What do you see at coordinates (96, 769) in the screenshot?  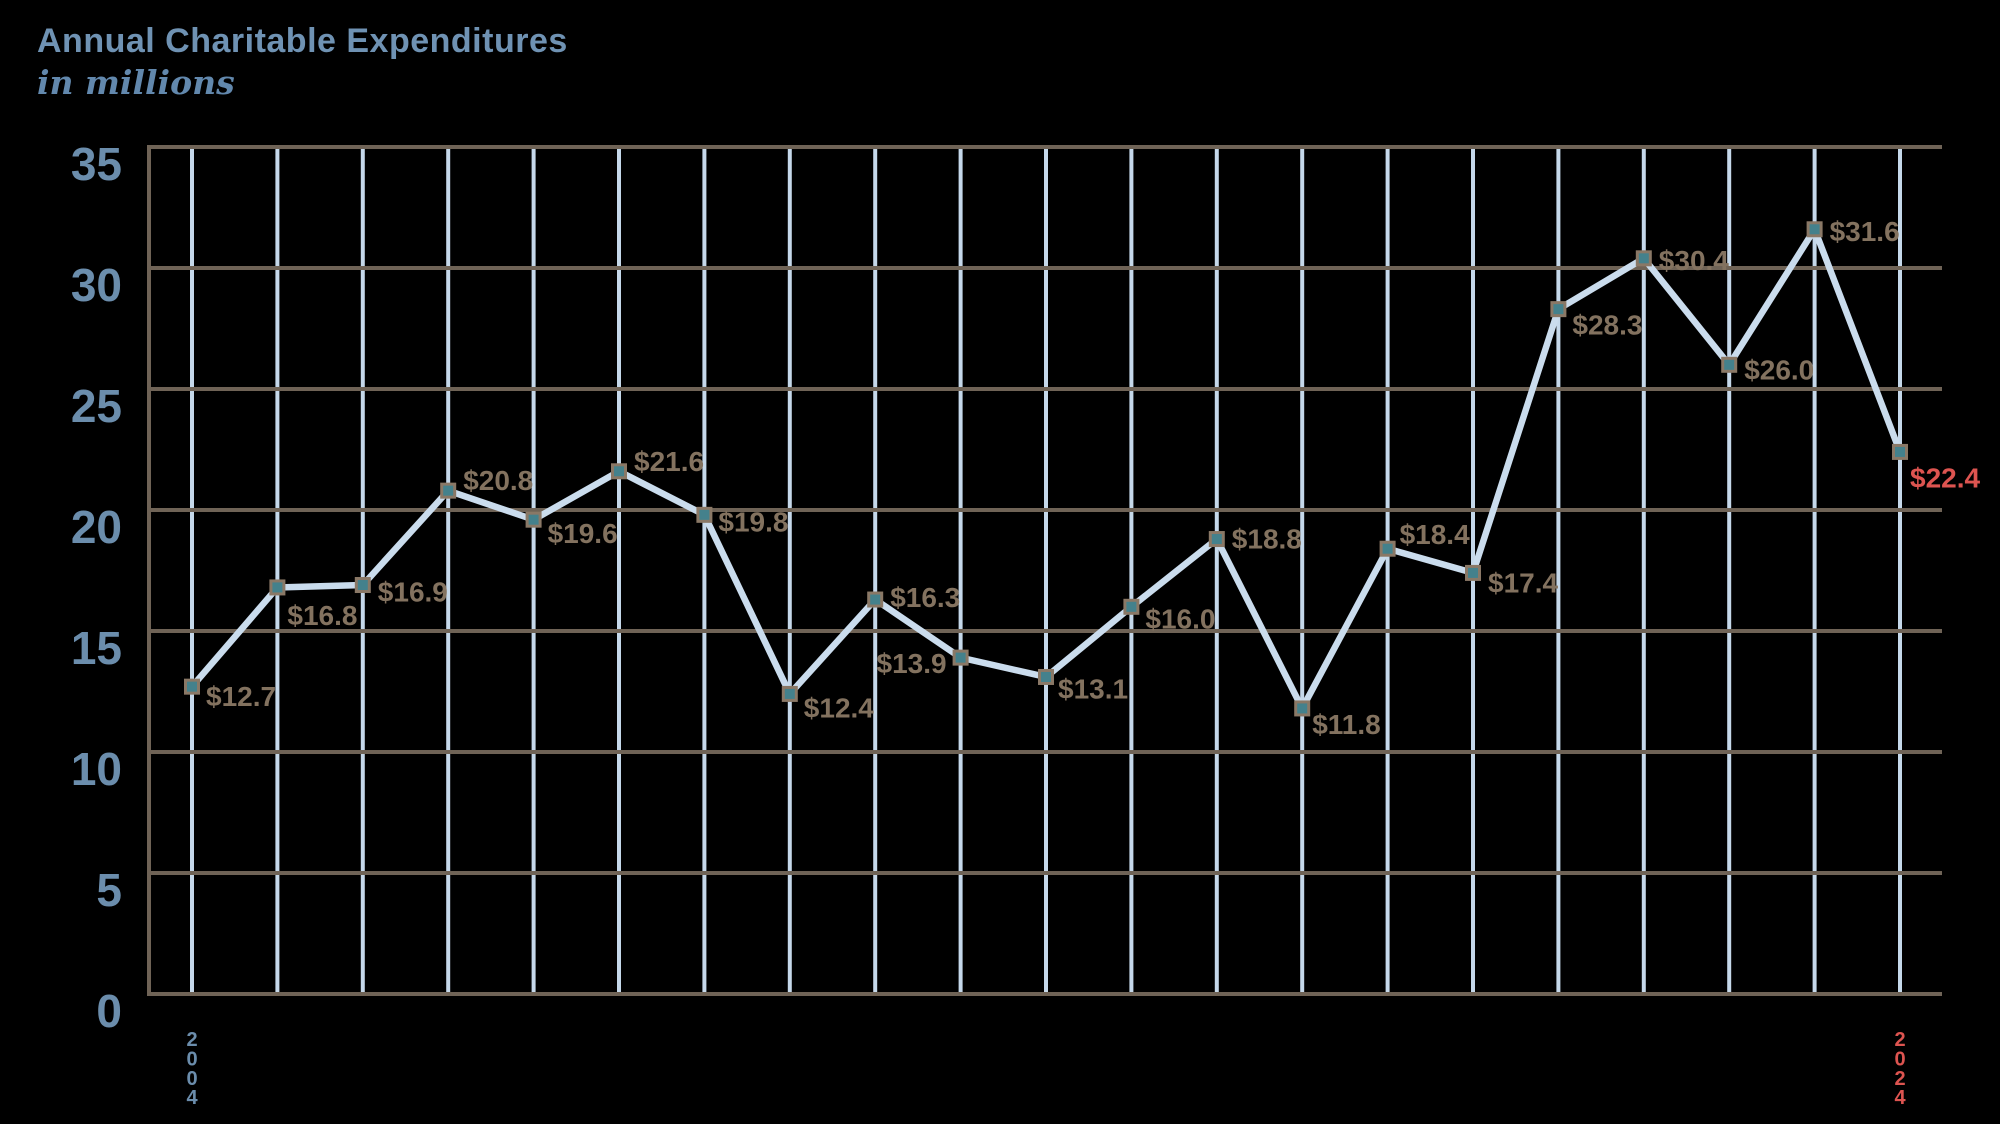 I see `y-tick-label: 10` at bounding box center [96, 769].